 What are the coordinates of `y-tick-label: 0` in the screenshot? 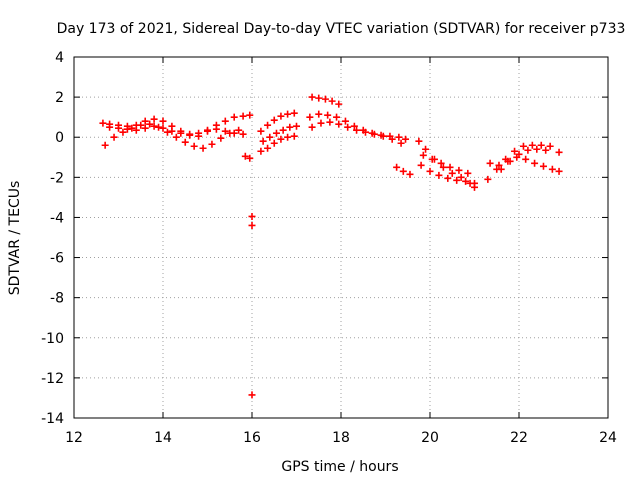 It's located at (59, 138).